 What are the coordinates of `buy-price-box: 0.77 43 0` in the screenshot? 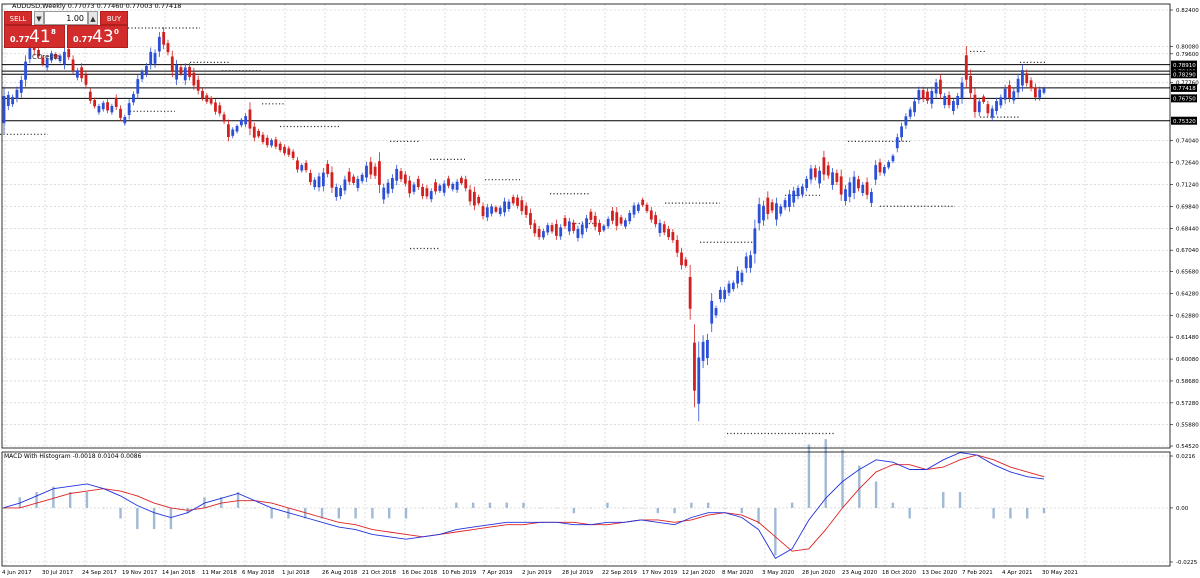 It's located at (97, 36).